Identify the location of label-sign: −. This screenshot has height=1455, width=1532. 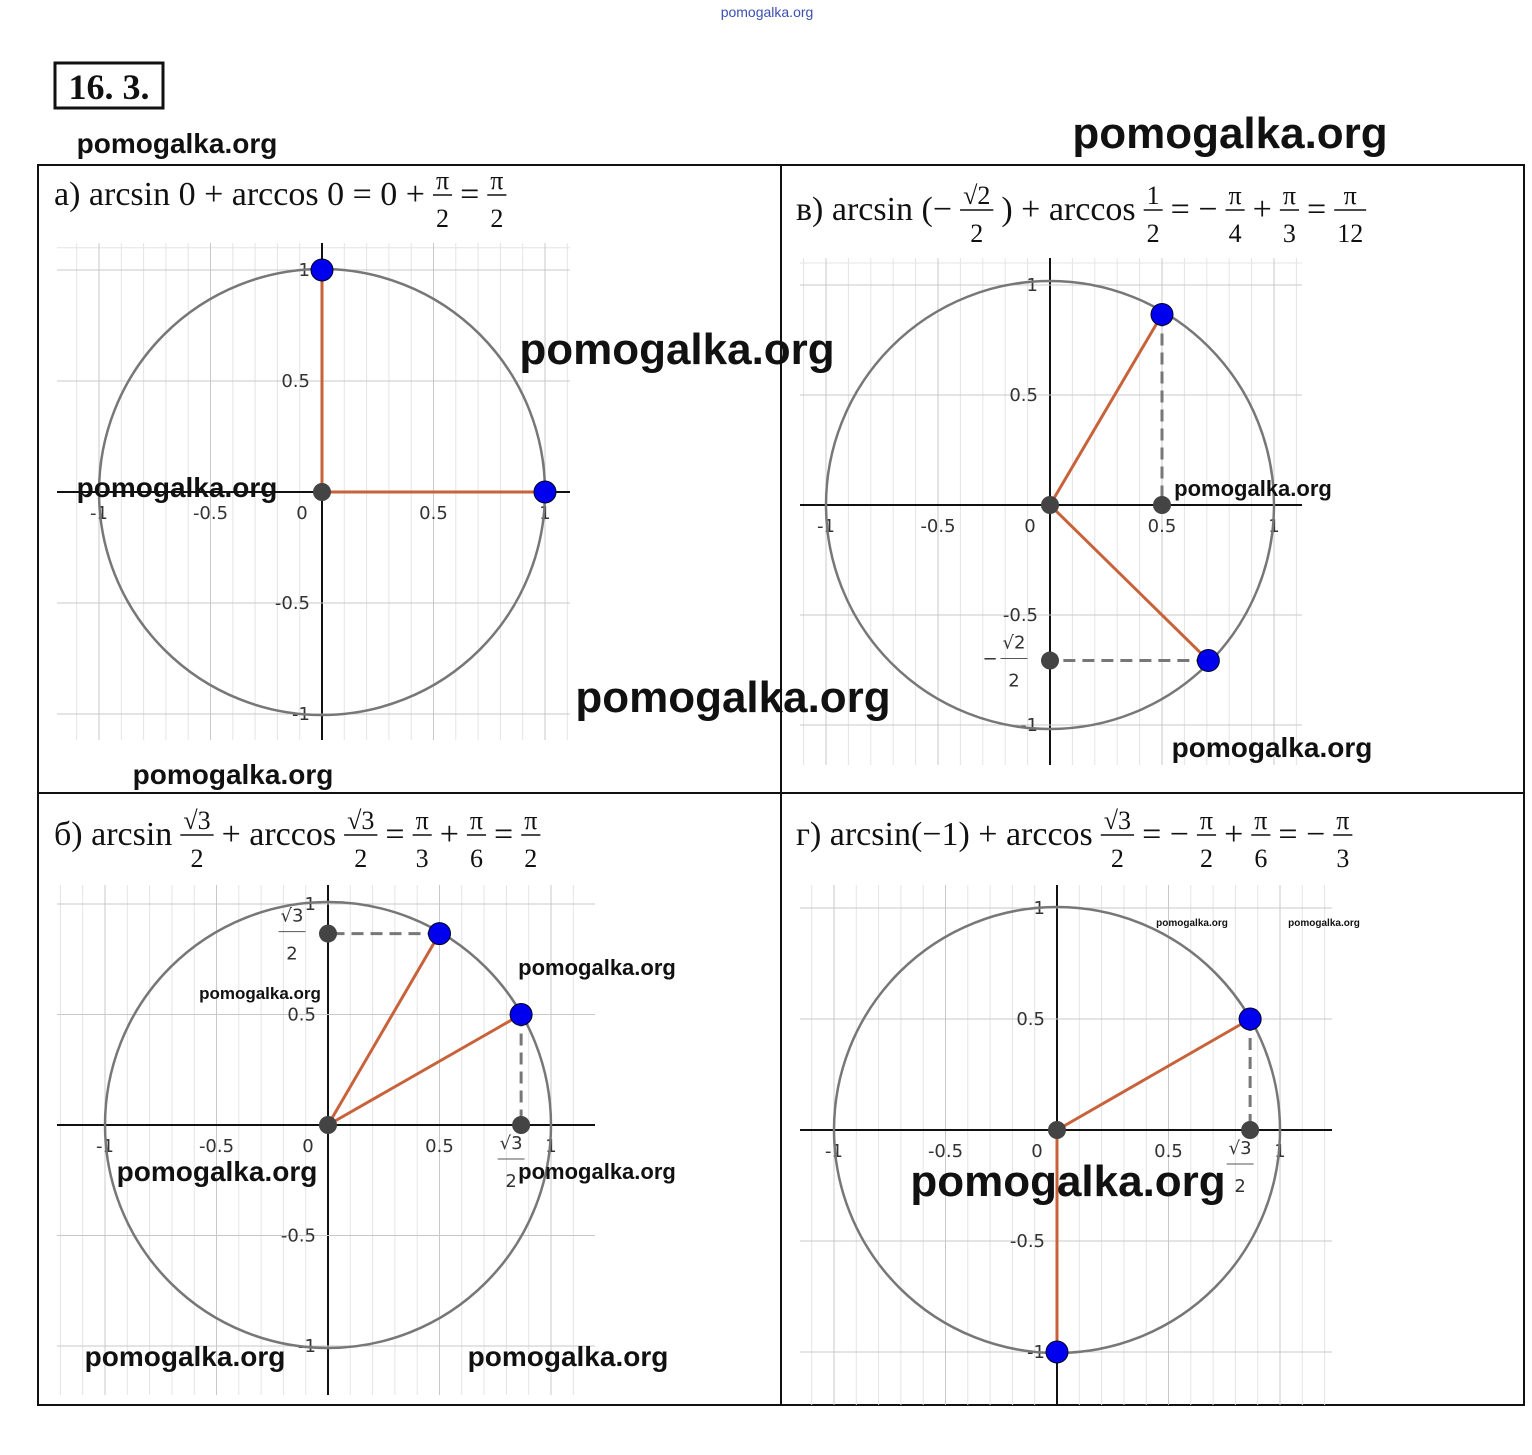
(989, 659).